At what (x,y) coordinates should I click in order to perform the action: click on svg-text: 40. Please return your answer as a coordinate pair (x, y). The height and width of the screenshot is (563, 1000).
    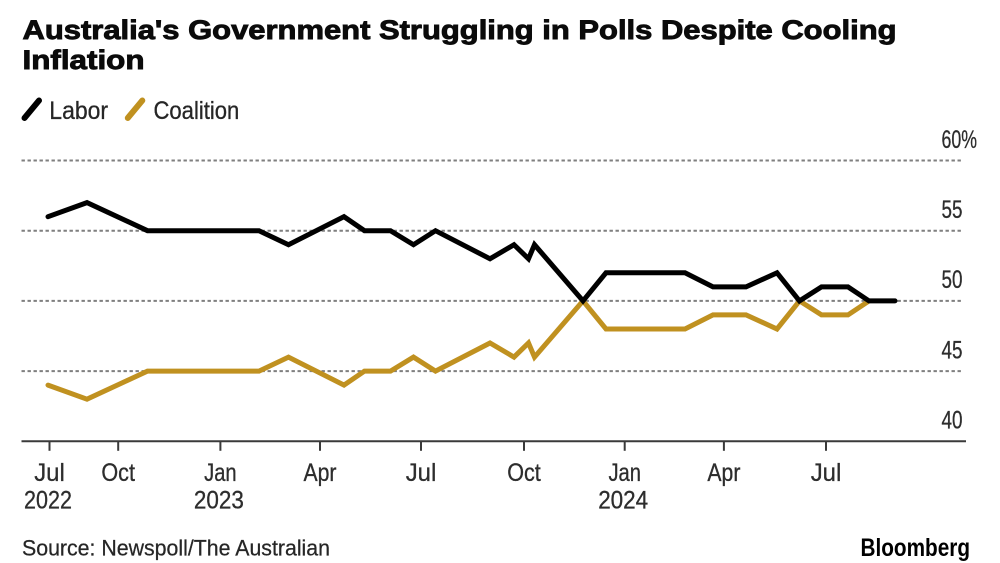
    Looking at the image, I should click on (952, 421).